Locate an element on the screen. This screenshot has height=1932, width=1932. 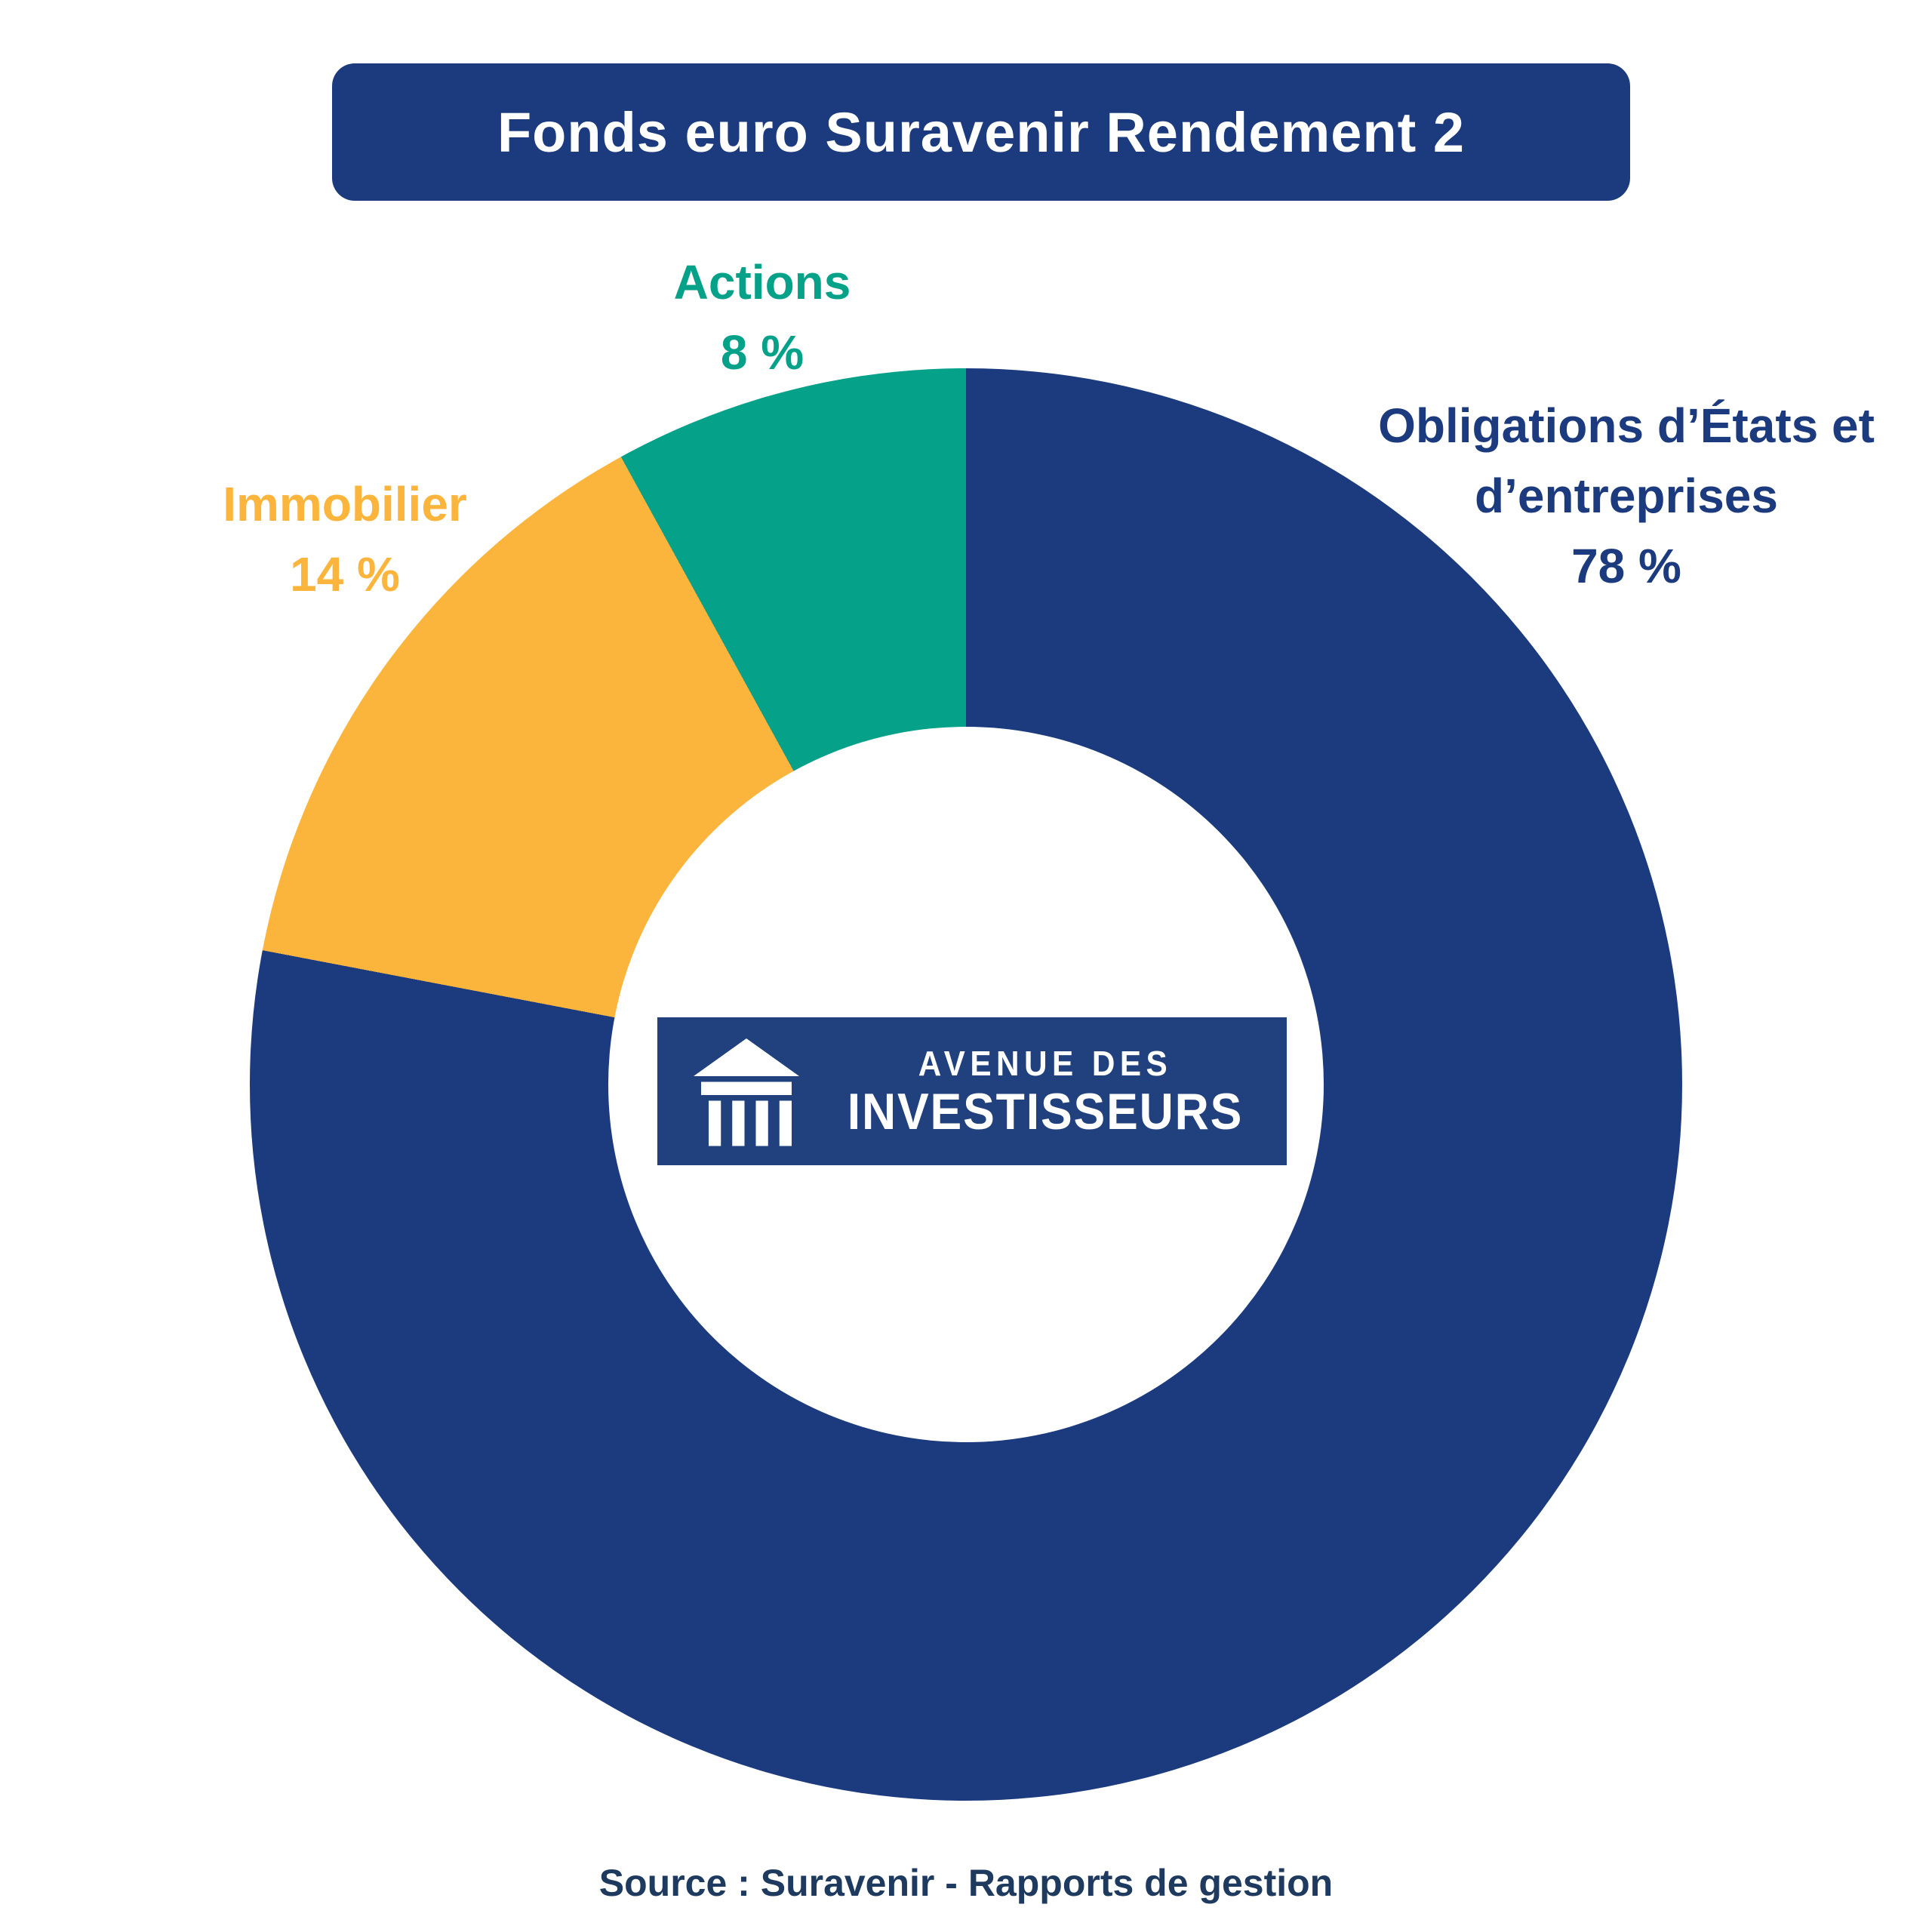
slice-label-actions-value: 8 % is located at coordinates (762, 352).